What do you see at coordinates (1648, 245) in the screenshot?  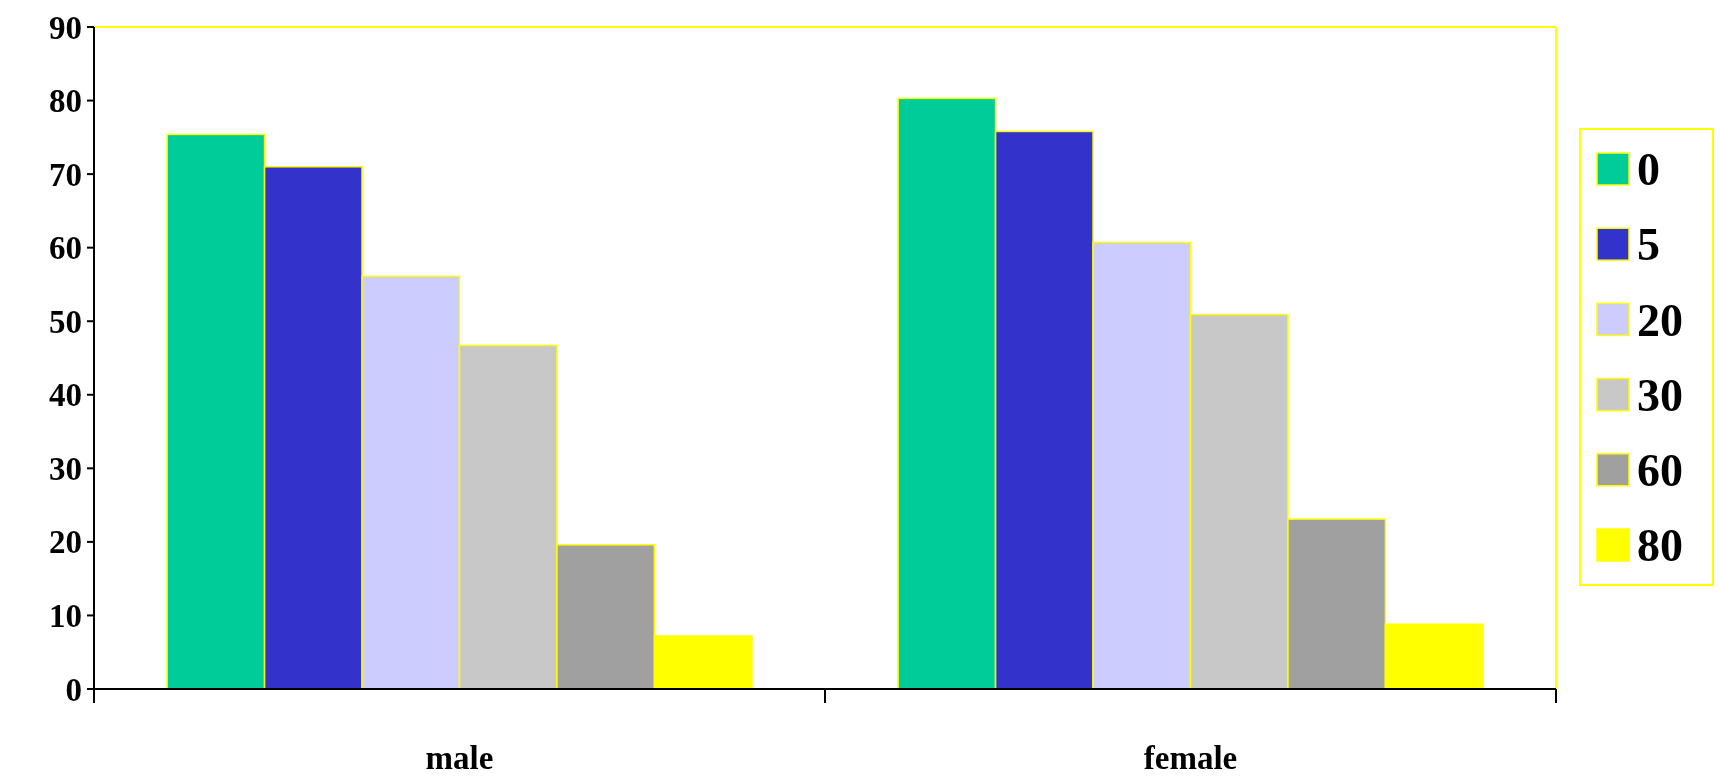 I see `legend-label: 5` at bounding box center [1648, 245].